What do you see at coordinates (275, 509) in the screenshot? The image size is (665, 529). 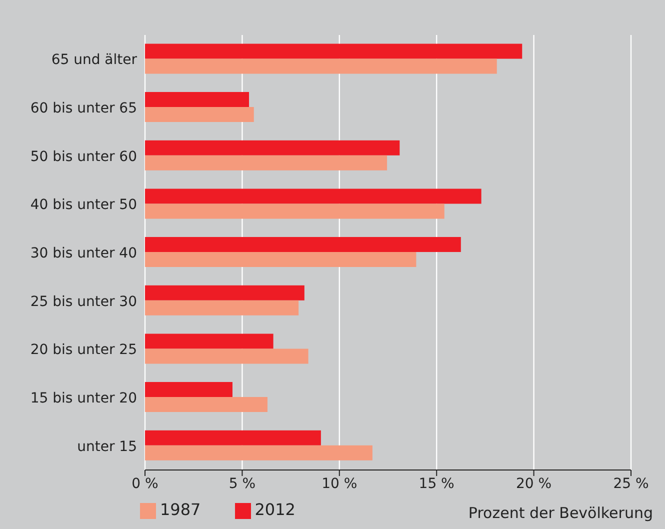 I see `legend-label: 2012` at bounding box center [275, 509].